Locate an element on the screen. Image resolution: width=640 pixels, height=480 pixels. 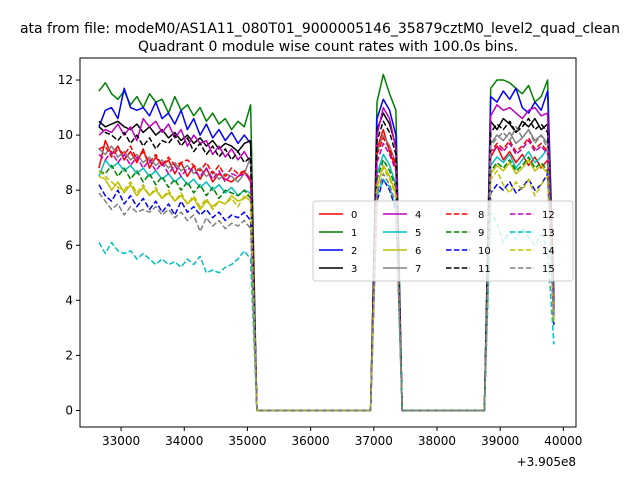
legend-label-8: 8 is located at coordinates (481, 215).